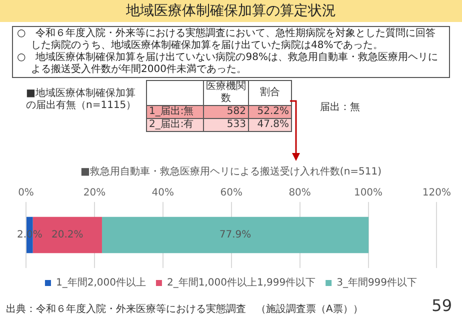 The image size is (462, 320). I want to click on text: 52.2%, so click(270, 112).